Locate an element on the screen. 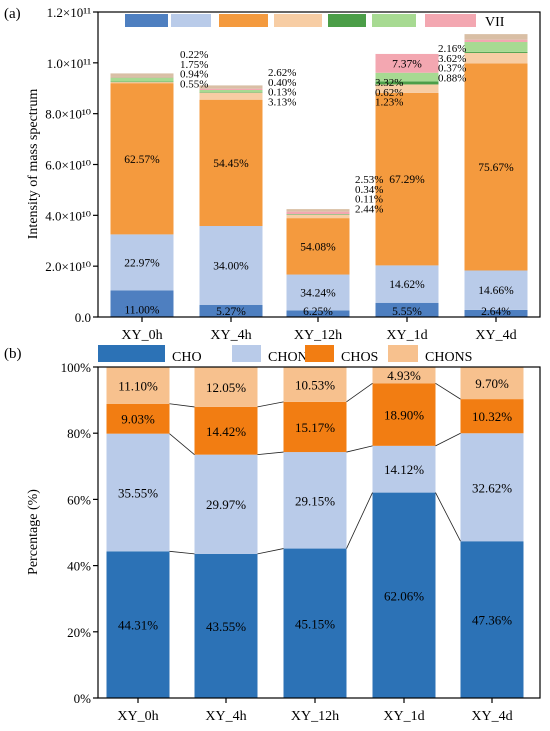  data-label: 11.10% is located at coordinates (138, 385).